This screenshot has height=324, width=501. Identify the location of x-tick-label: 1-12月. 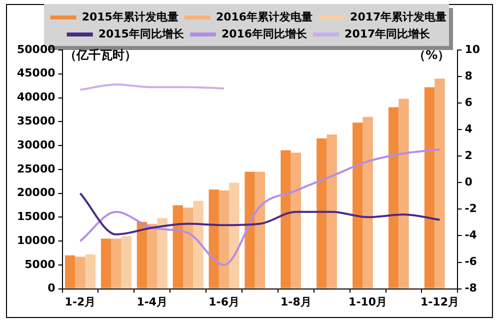
(439, 301).